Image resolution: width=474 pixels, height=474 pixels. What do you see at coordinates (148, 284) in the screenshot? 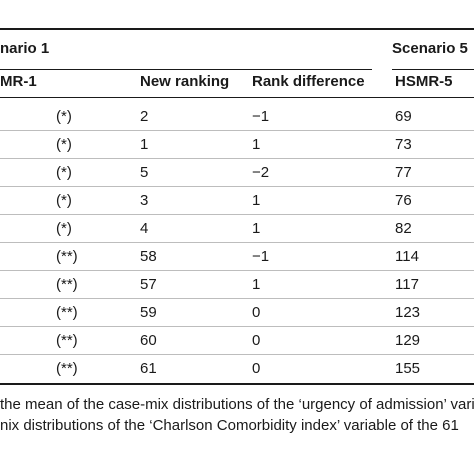
I see `new-ranking-cell: 57` at bounding box center [148, 284].